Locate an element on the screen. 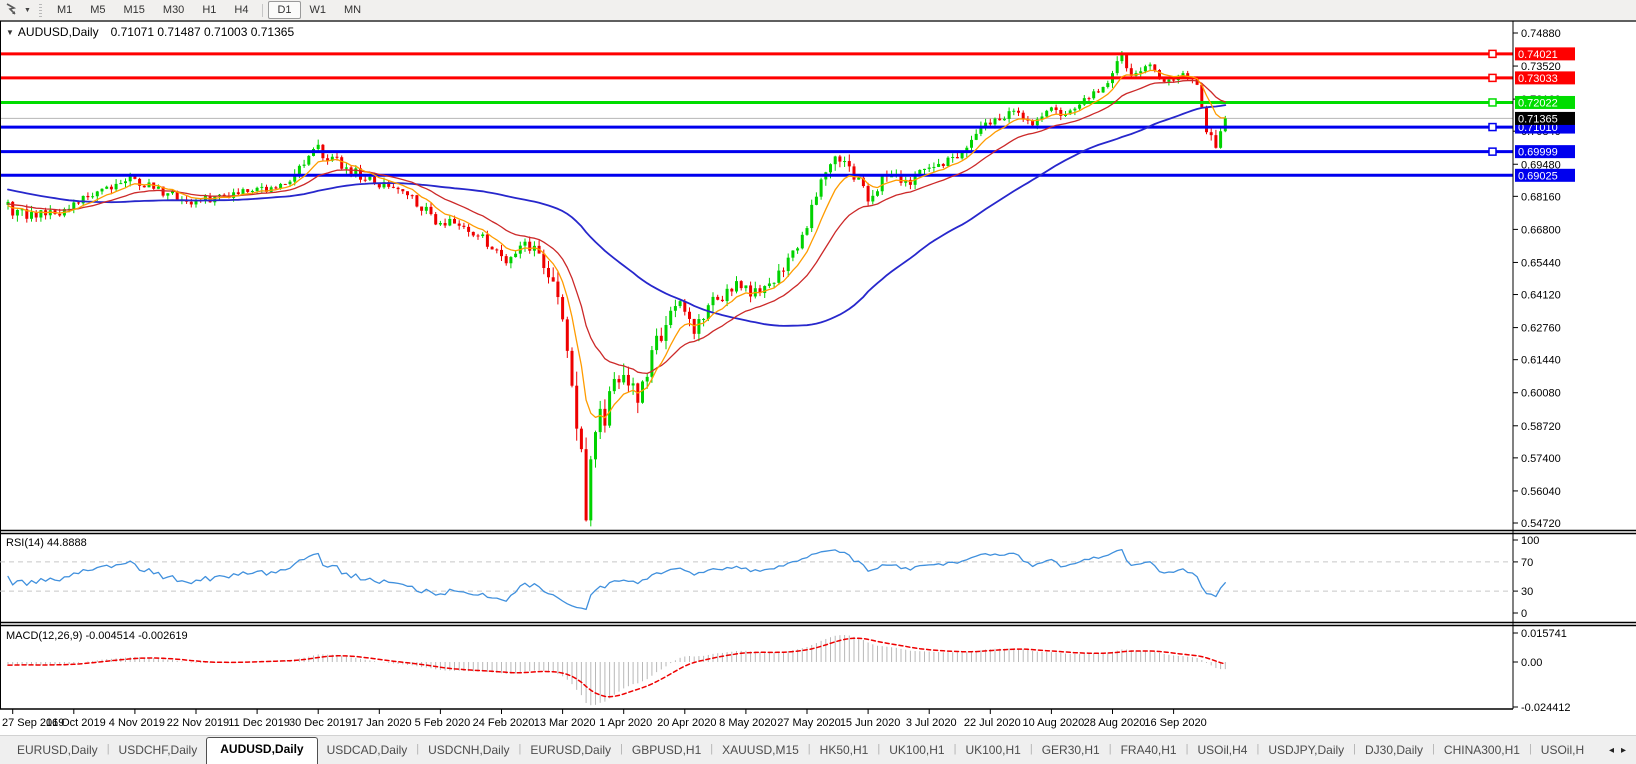 The image size is (1636, 764). svg-text: 22 Nov 2019 is located at coordinates (198, 723).